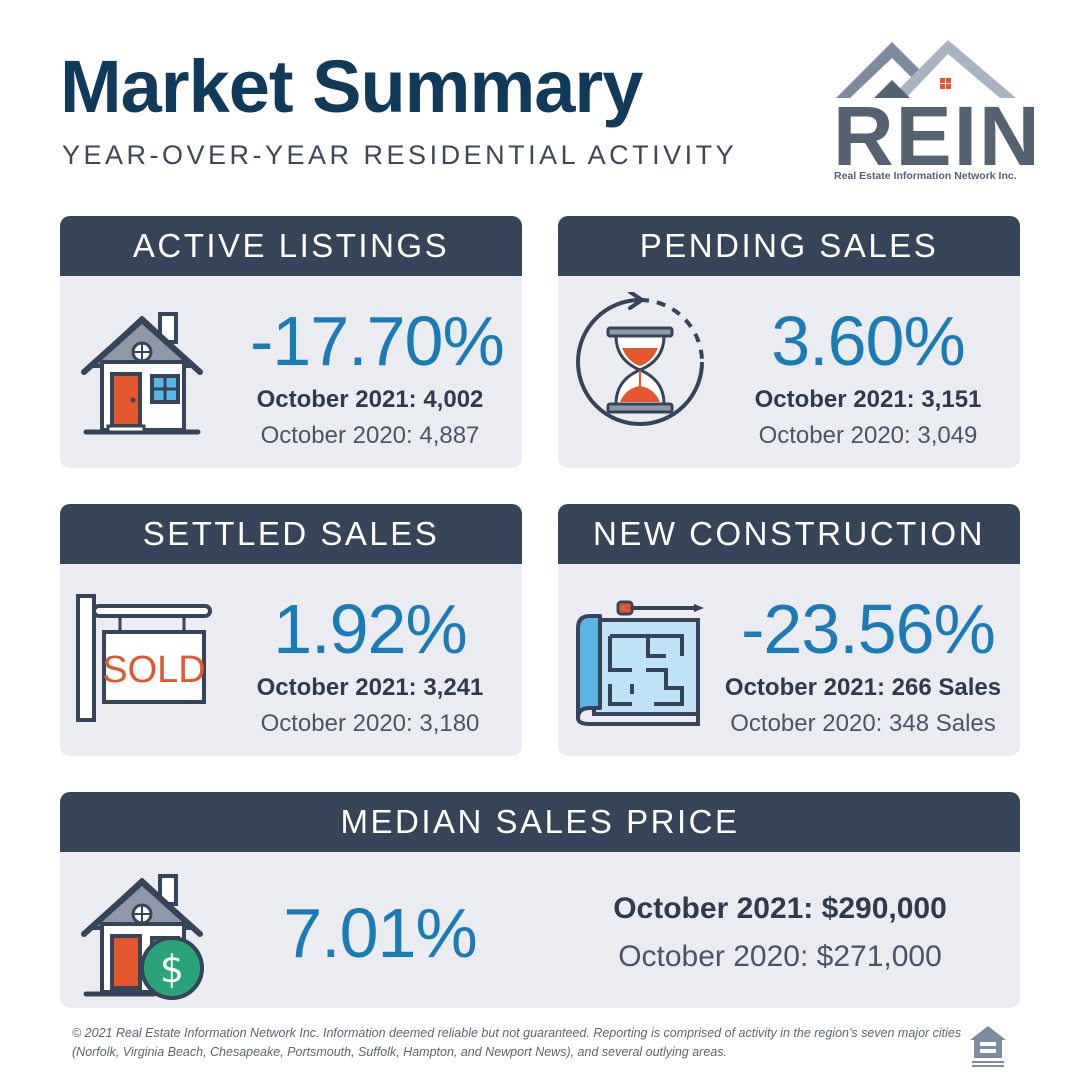 This screenshot has width=1080, height=1080. I want to click on median-sales-price-title: MEDIAN SALES PRICE, so click(540, 822).